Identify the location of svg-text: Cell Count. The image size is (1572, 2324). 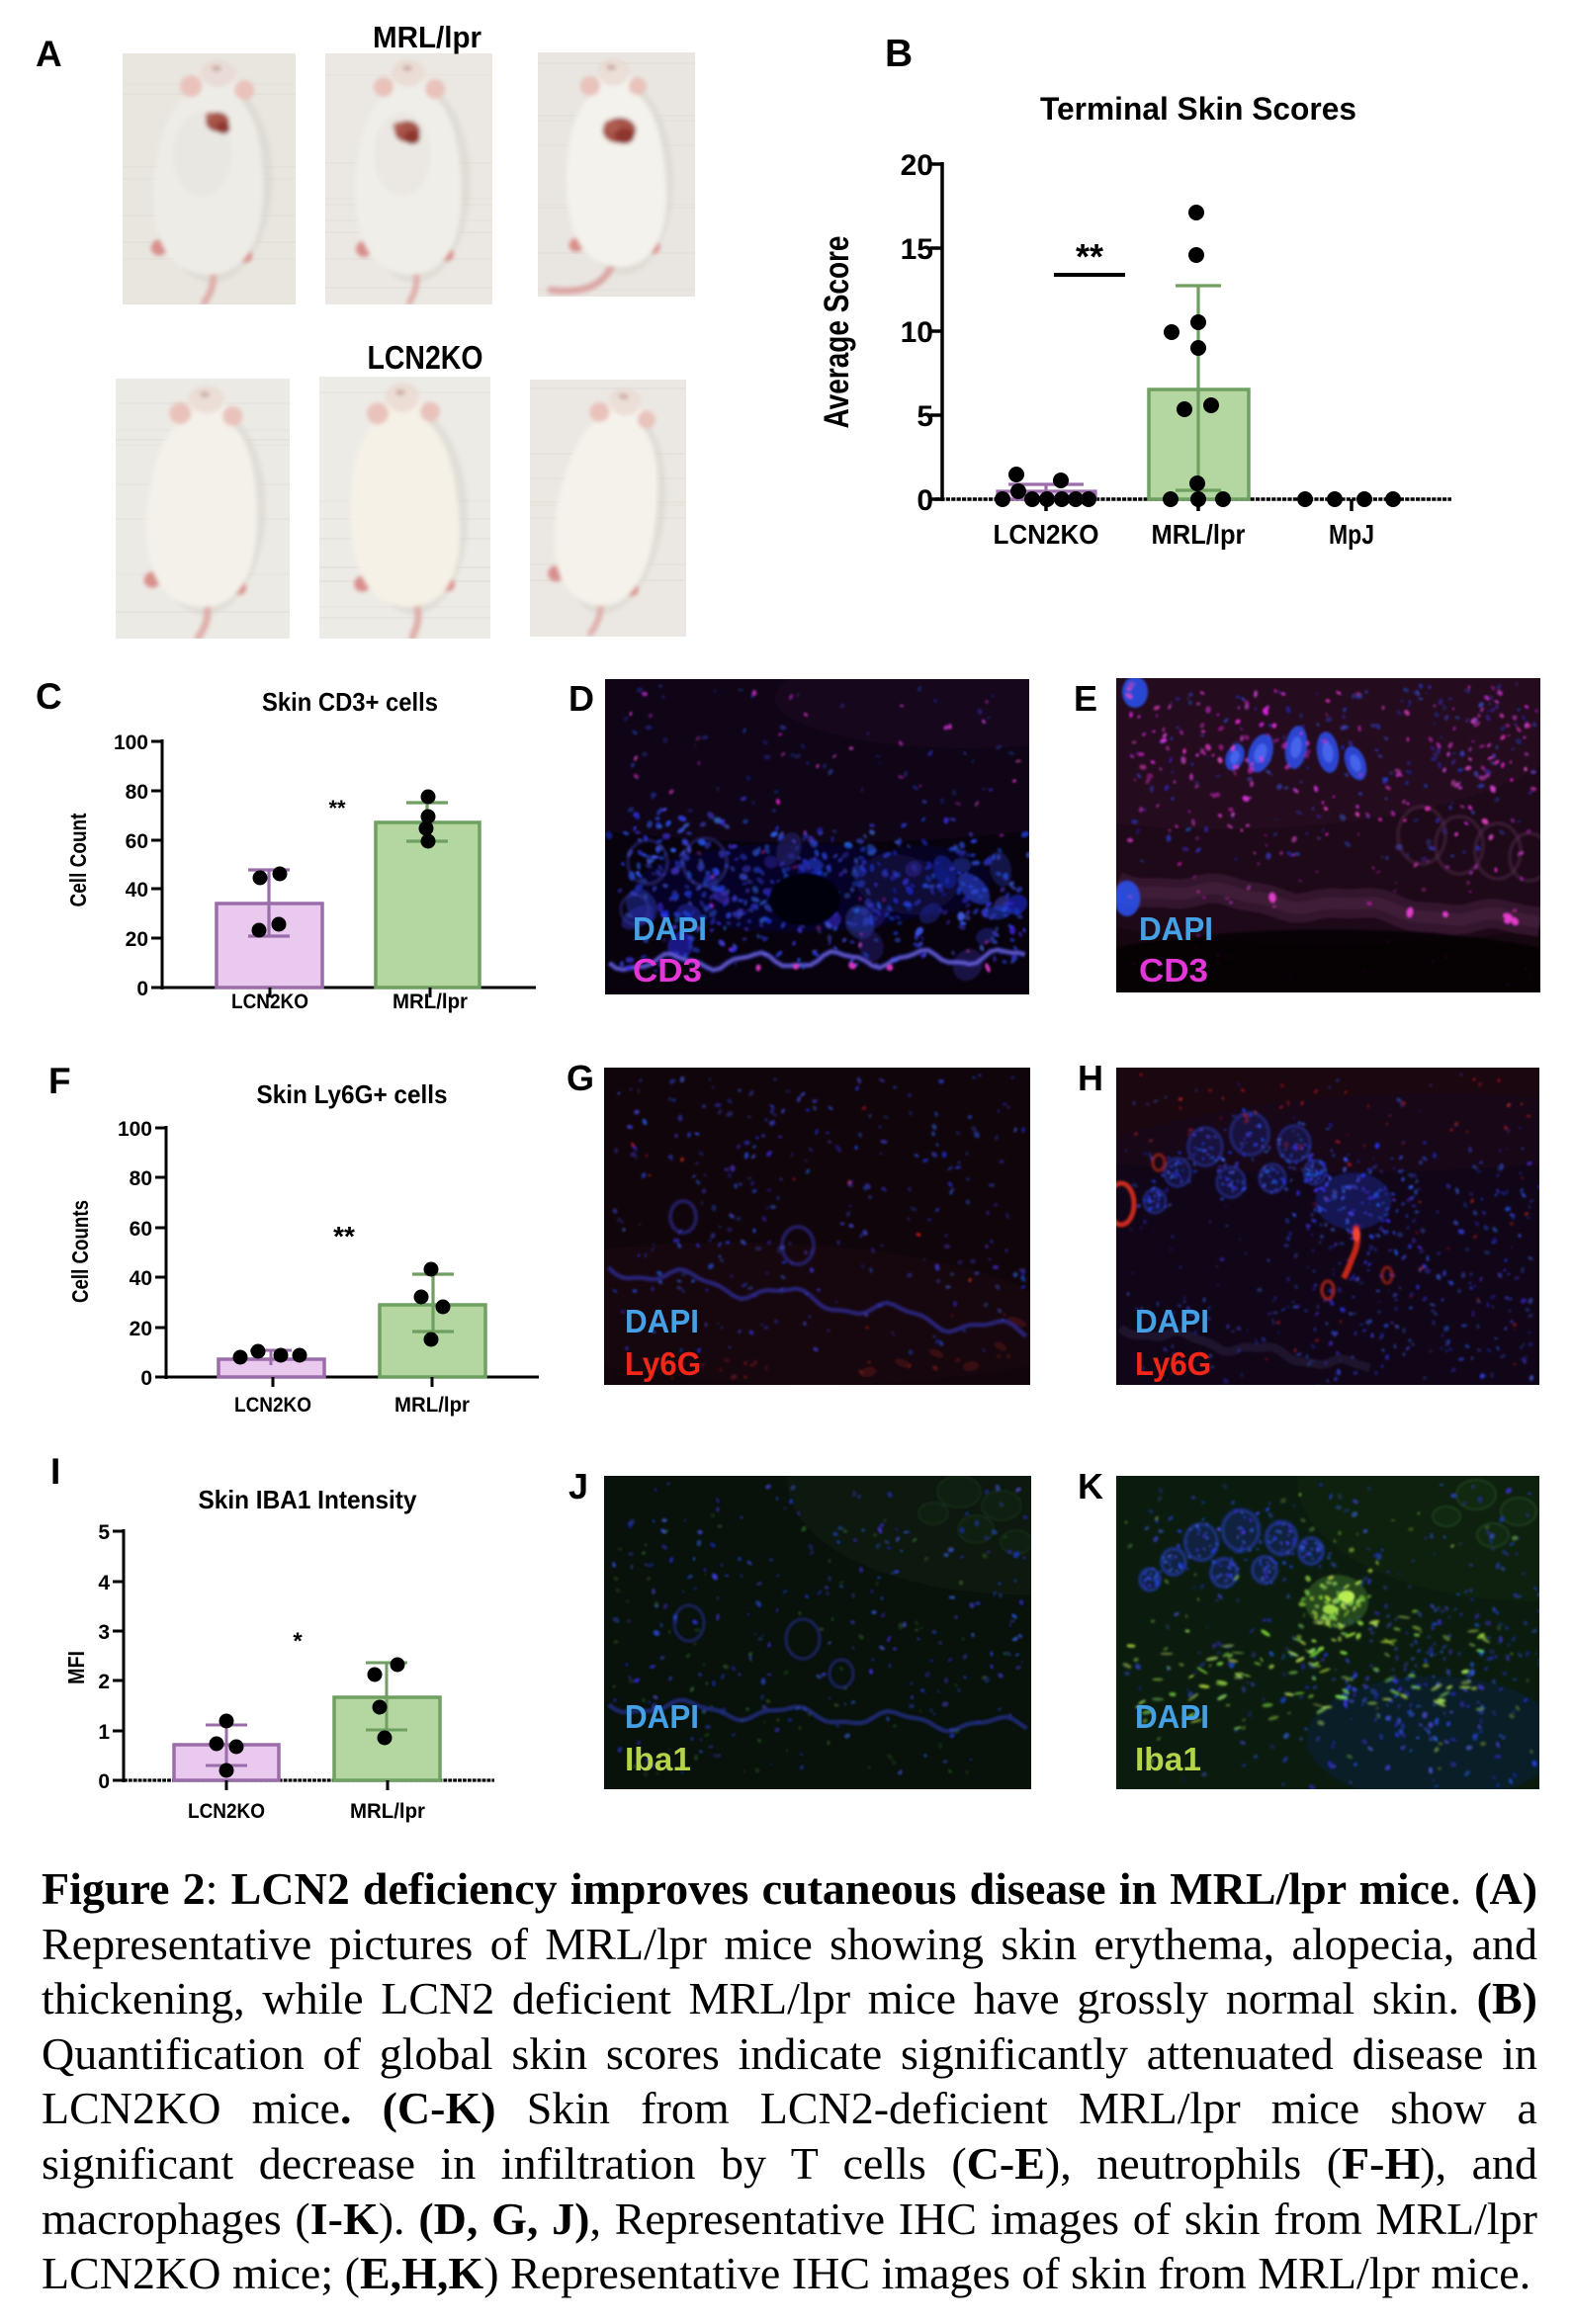
(78, 859).